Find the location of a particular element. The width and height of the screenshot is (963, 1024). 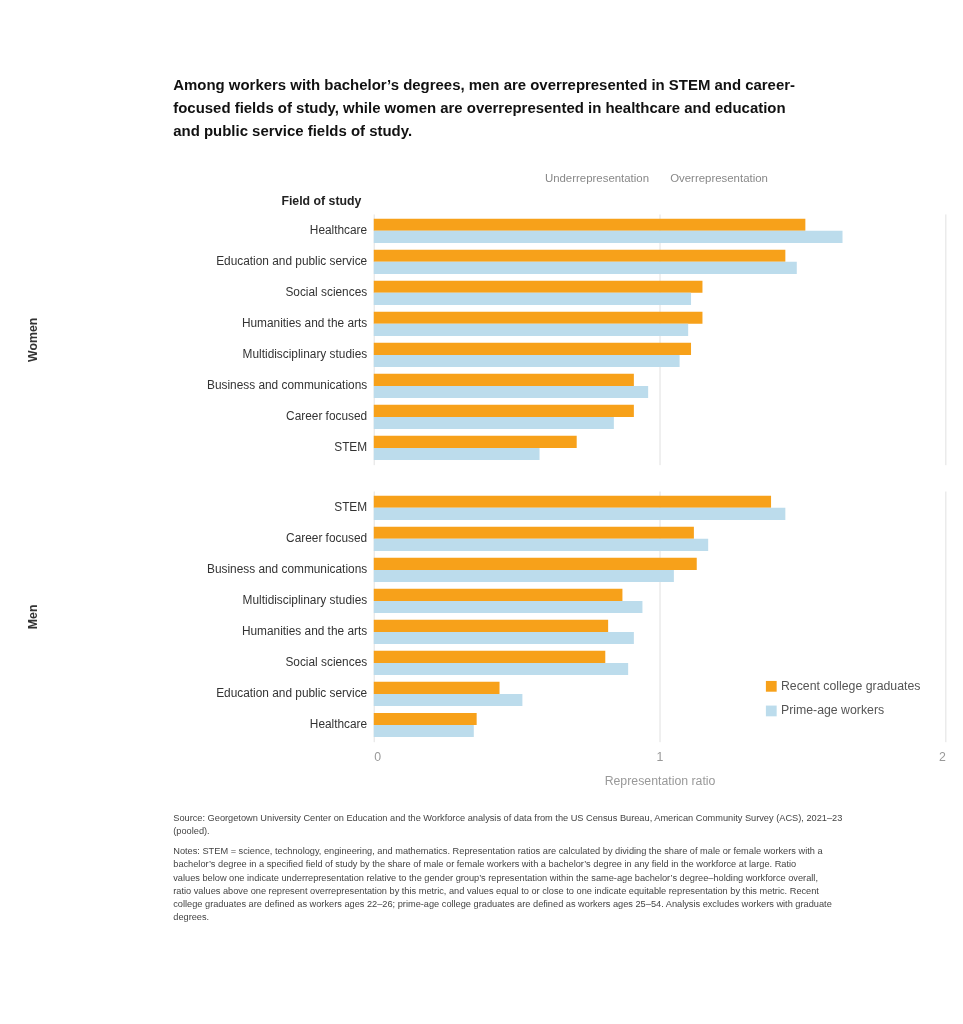

text: Notes: STEM = science, technology, engineering, and mathematics. Representation ratios are calculated by dividing the share of male or female workers with a bachelor’s degree in a specified field of study by the share of male or female workers with a bachelor’s degree in any field in the workforce at large. Ratio values below one indicate underrepresentation relative to the gender group’s representation within the same-age bachelor’s degree–holding workforce overall, ratio values above one represent overrepresentation by this metric, and values equal to or close to one indicate equitable representation by this metric. Recent college graduates are defined as workers ages 22–26; prime-age college graduates are defined as workers ages 25–54. Analysis excludes workers with graduate degrees. is located at coordinates (502, 884).